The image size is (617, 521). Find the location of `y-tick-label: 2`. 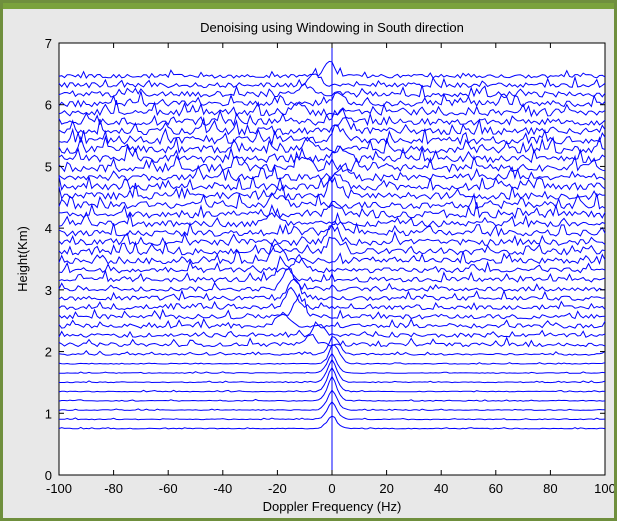

y-tick-label: 2 is located at coordinates (48, 352).